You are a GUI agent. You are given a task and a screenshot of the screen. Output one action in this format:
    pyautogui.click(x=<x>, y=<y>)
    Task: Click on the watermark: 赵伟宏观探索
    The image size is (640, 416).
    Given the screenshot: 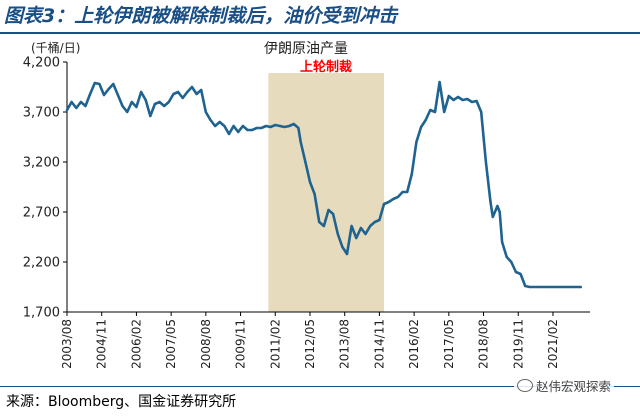 What is the action you would take?
    pyautogui.click(x=564, y=385)
    